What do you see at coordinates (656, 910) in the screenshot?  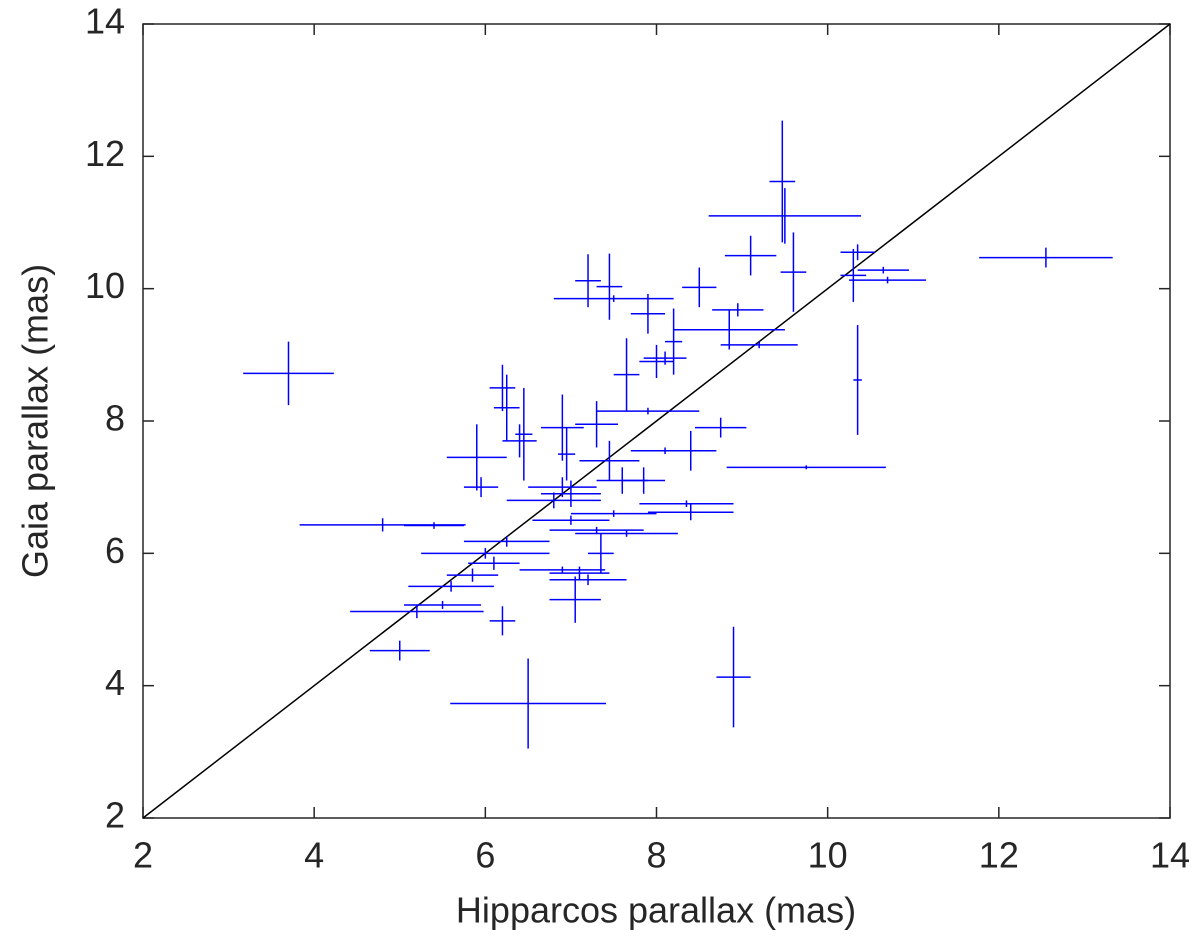 I see `x-axis-title: Hipparcos parallax (mas)` at bounding box center [656, 910].